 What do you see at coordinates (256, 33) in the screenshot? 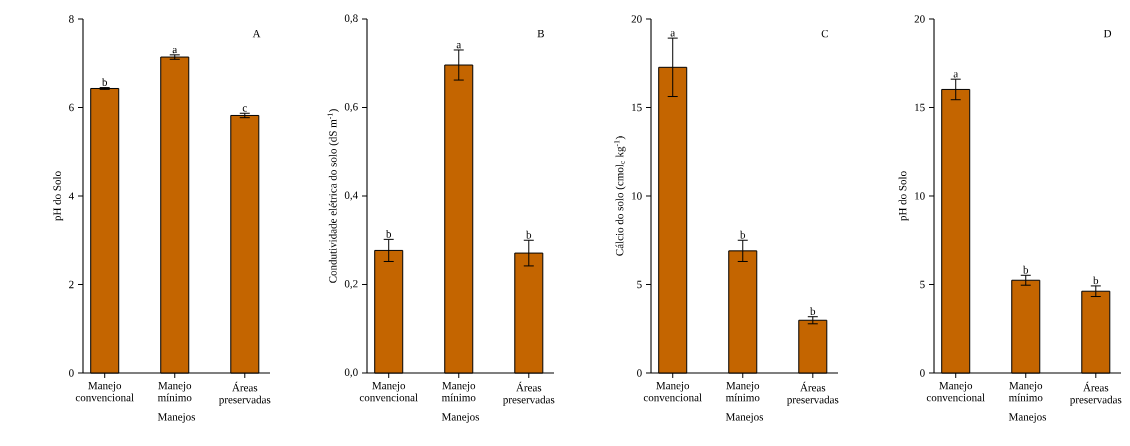
I see `text: A` at bounding box center [256, 33].